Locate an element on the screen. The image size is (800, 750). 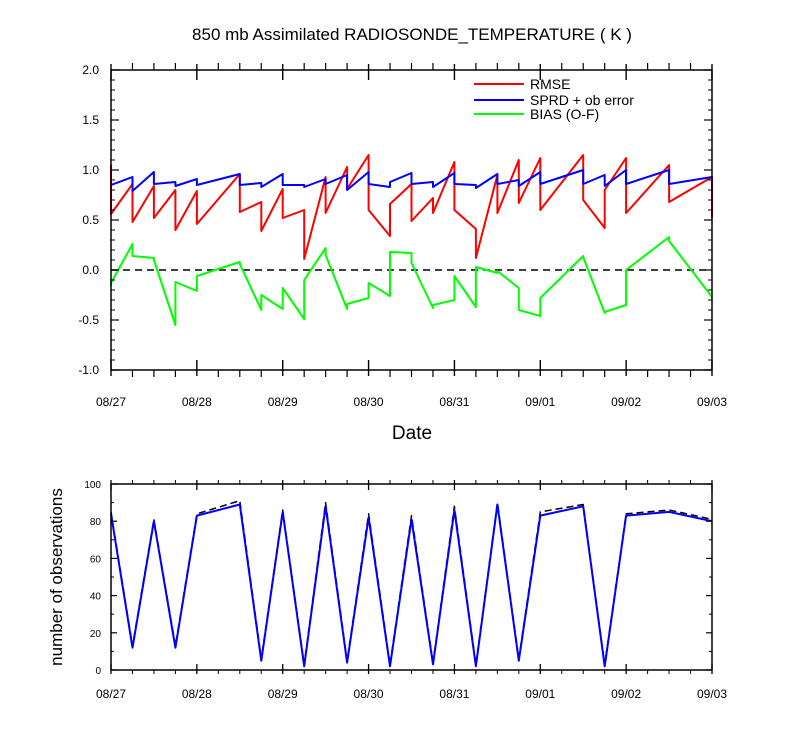
legend-label-0: RMSE is located at coordinates (550, 84).